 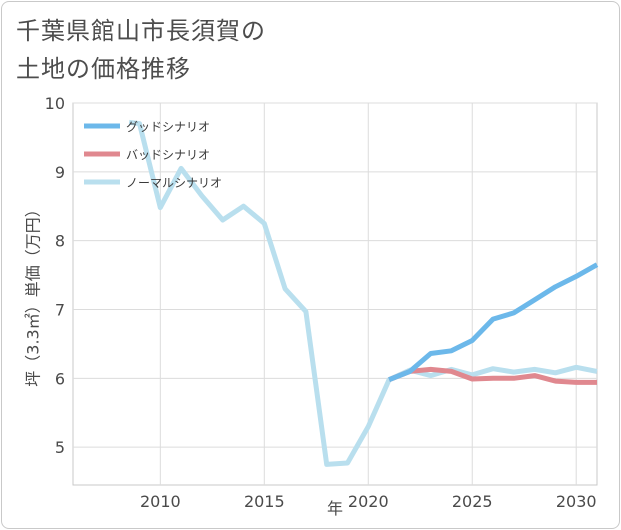 I want to click on y-tick-label: 7, so click(x=60, y=309).